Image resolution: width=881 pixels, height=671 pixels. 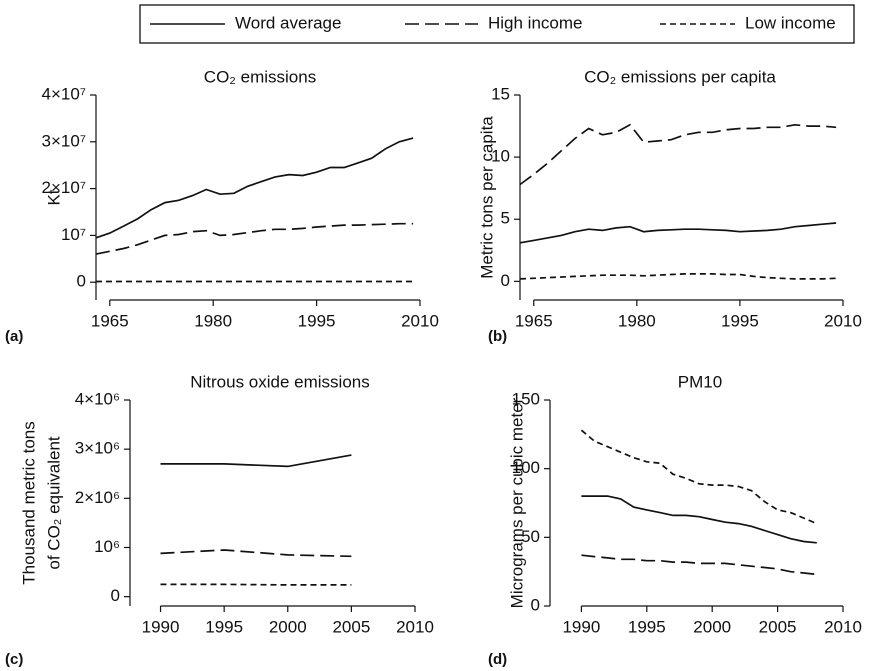 I want to click on y-tick-label: 150, so click(x=526, y=398).